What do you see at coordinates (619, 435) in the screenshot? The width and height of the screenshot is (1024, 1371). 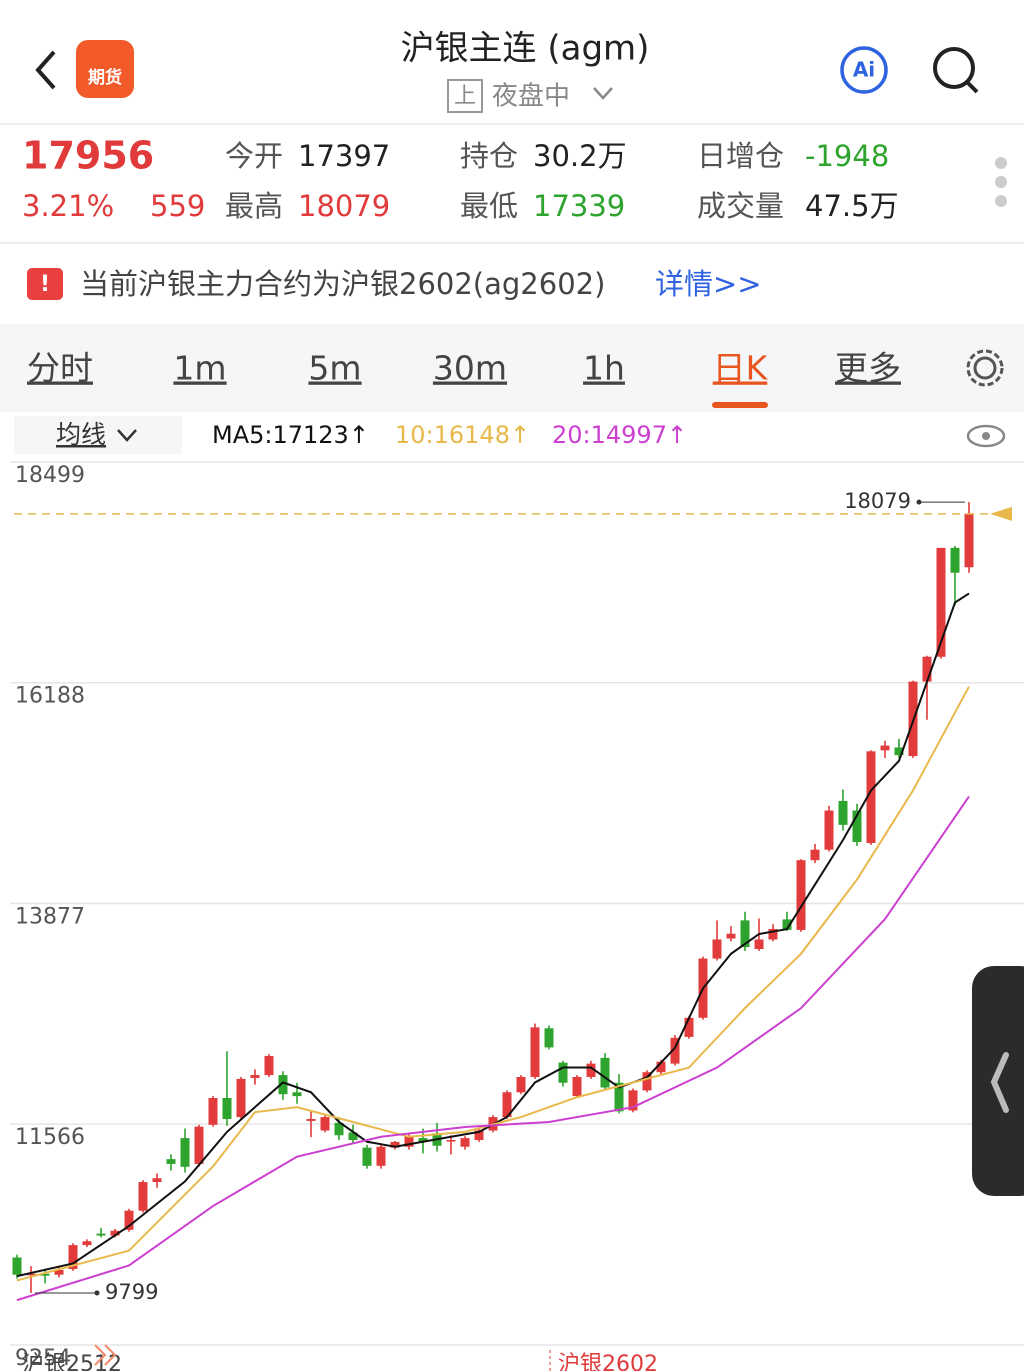 I see `ma20-label: 20:14997↑` at bounding box center [619, 435].